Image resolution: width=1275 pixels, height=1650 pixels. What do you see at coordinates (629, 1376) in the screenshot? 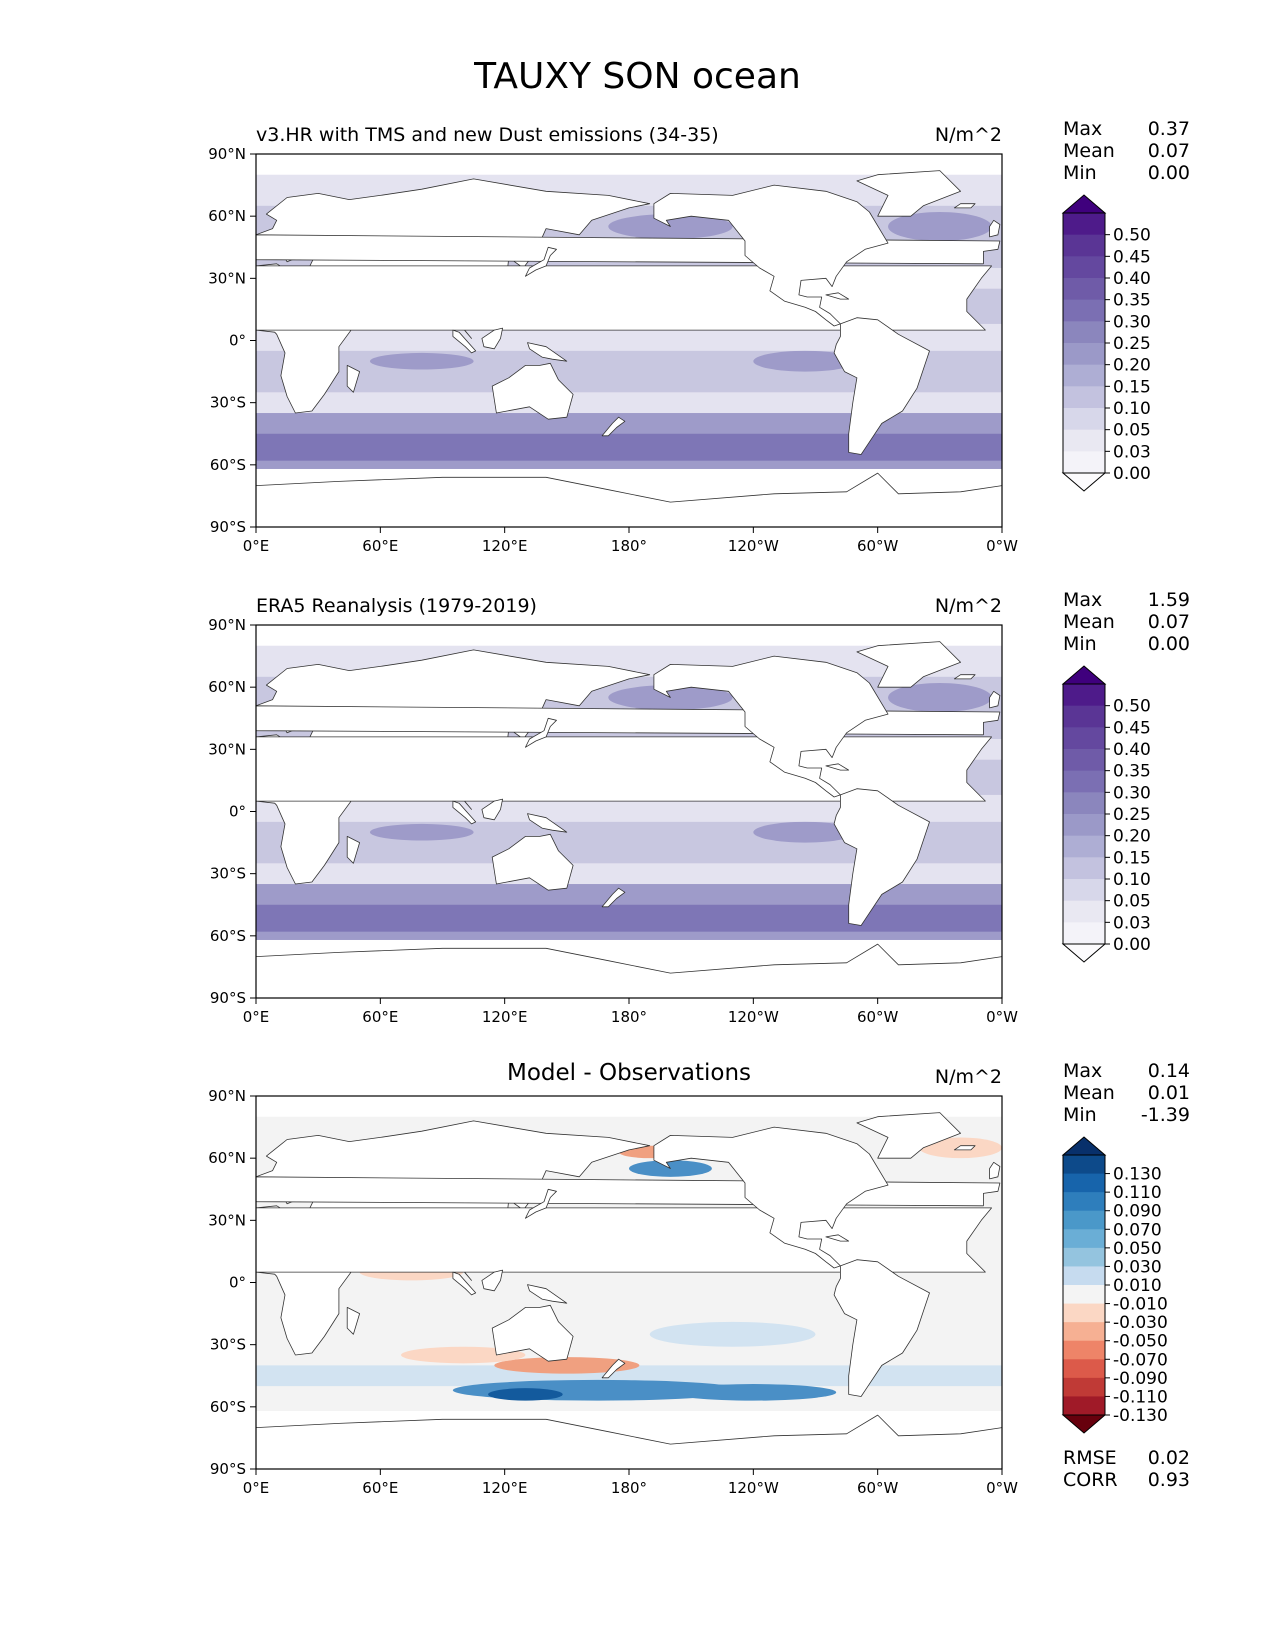
I see `southern-diff-light` at bounding box center [629, 1376].